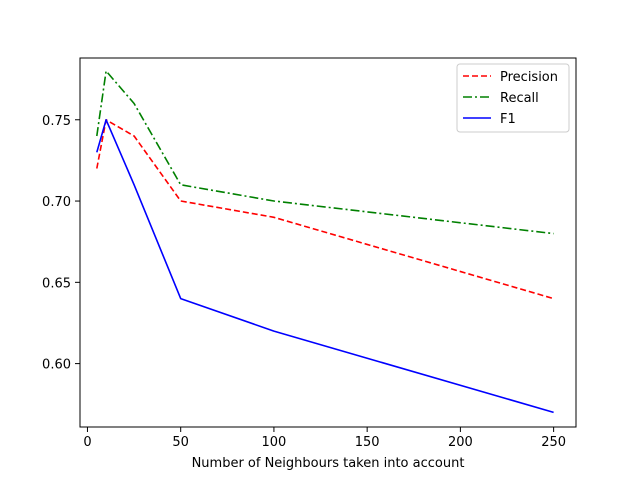 The height and width of the screenshot is (480, 640). I want to click on y-axis-ticks: 0.60 0.65 0.70 0.75, so click(61, 243).